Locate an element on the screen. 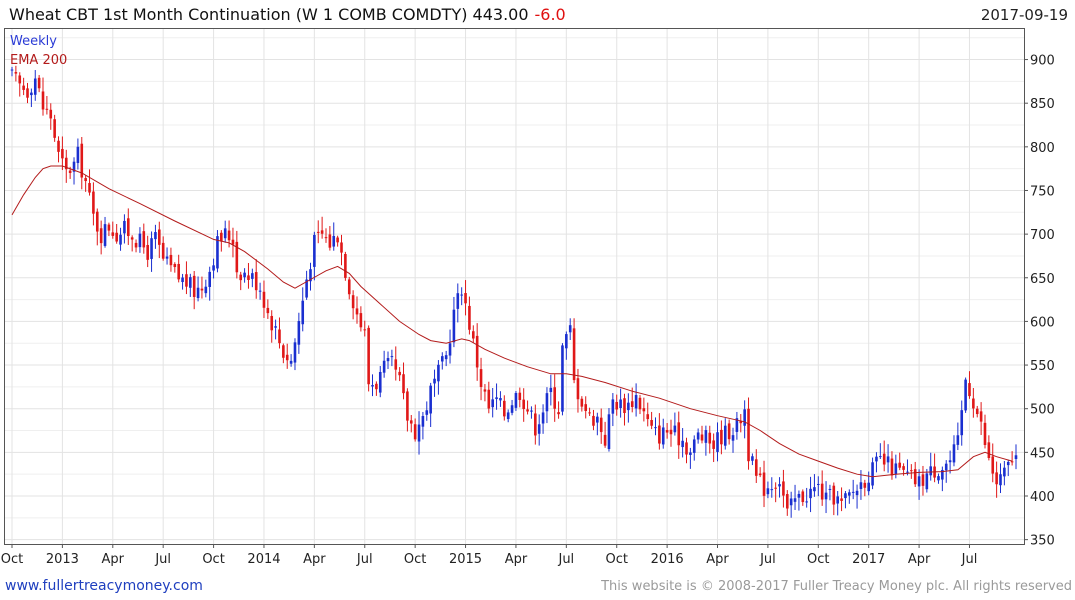 This screenshot has height=600, width=1075. x-tick-label: Jul is located at coordinates (162, 559).